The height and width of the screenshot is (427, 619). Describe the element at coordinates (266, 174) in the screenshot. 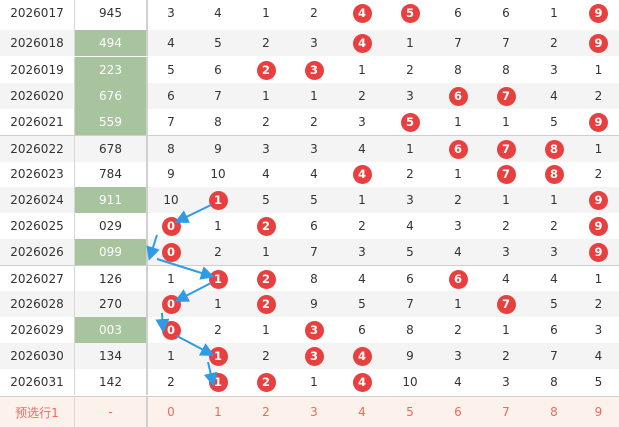

I see `digit-cell-2: 4` at that location.